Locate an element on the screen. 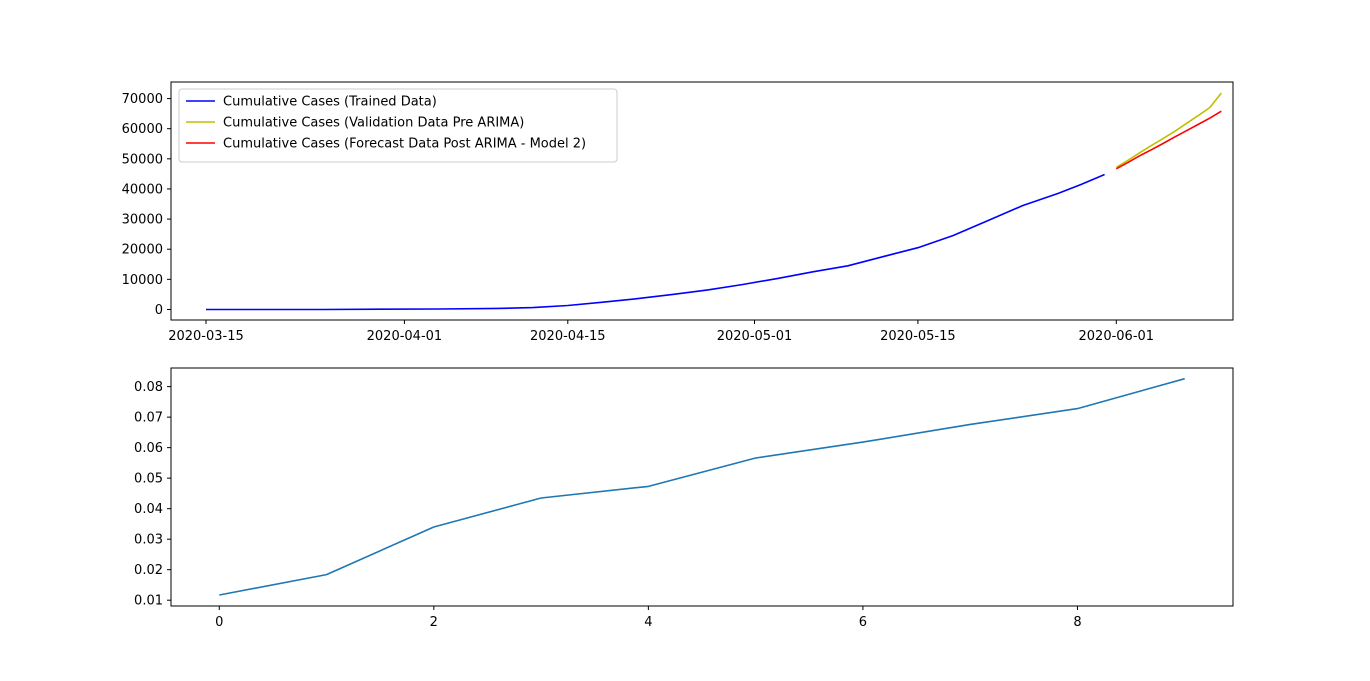 The height and width of the screenshot is (681, 1370). y-tick-label: 0.06 is located at coordinates (148, 448).